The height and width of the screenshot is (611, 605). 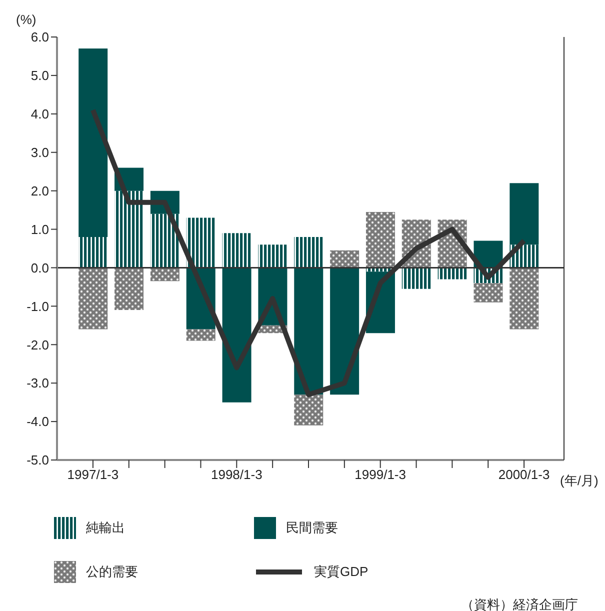 I want to click on y-tick-label: -5.0, so click(x=37, y=460).